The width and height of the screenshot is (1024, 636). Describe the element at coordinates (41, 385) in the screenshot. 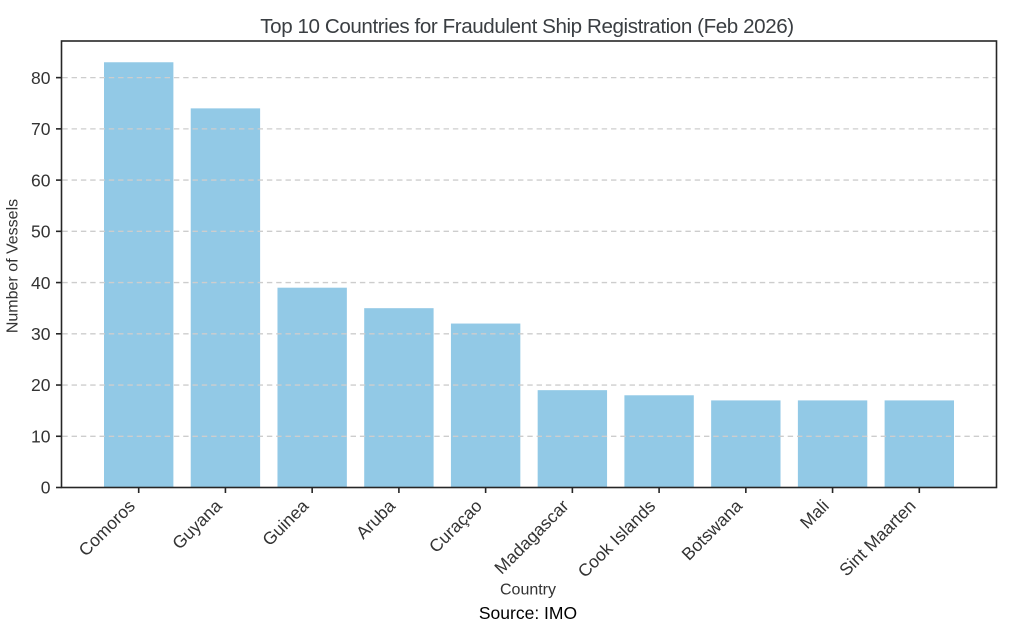

I see `svg-text: 20` at that location.